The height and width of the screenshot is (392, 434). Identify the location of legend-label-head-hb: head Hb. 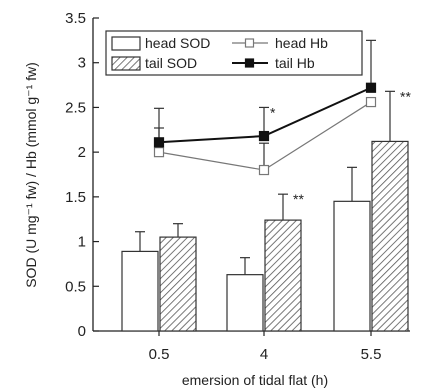
(301, 43).